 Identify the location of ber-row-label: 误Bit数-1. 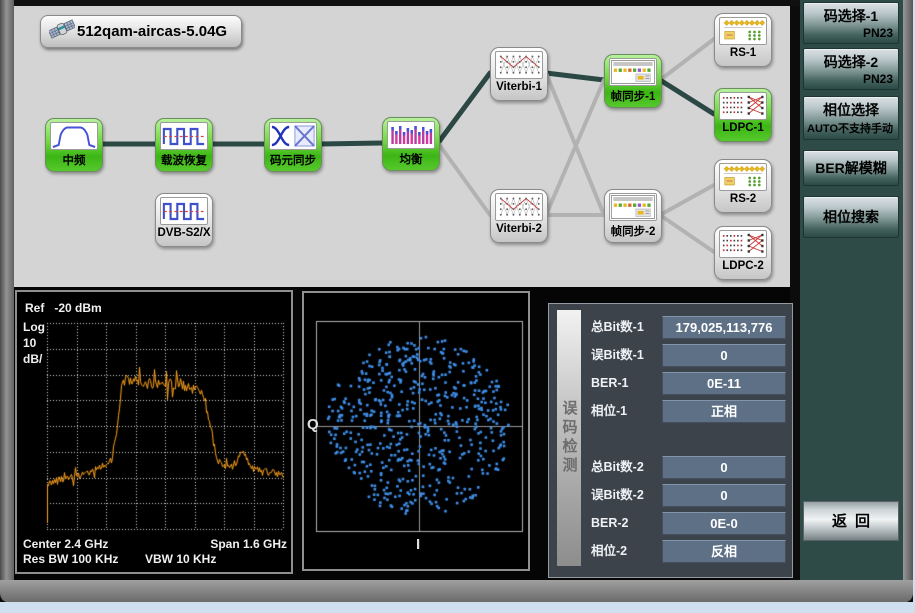
(617, 355).